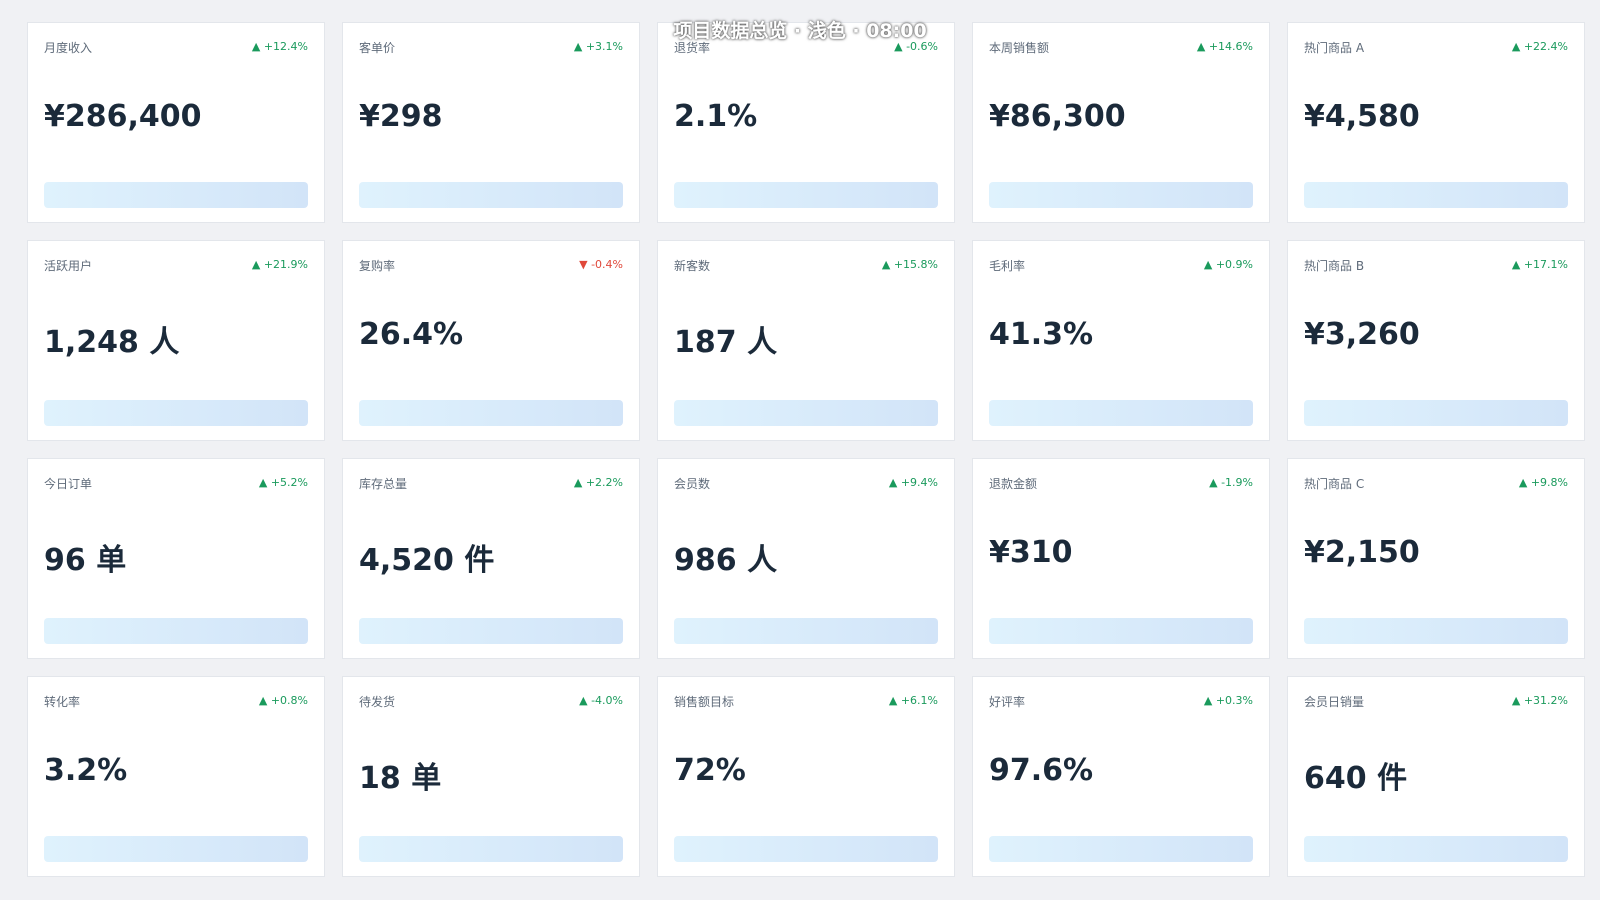 Image resolution: width=1600 pixels, height=900 pixels. Describe the element at coordinates (377, 48) in the screenshot. I see `kpi-label: 客单价` at that location.